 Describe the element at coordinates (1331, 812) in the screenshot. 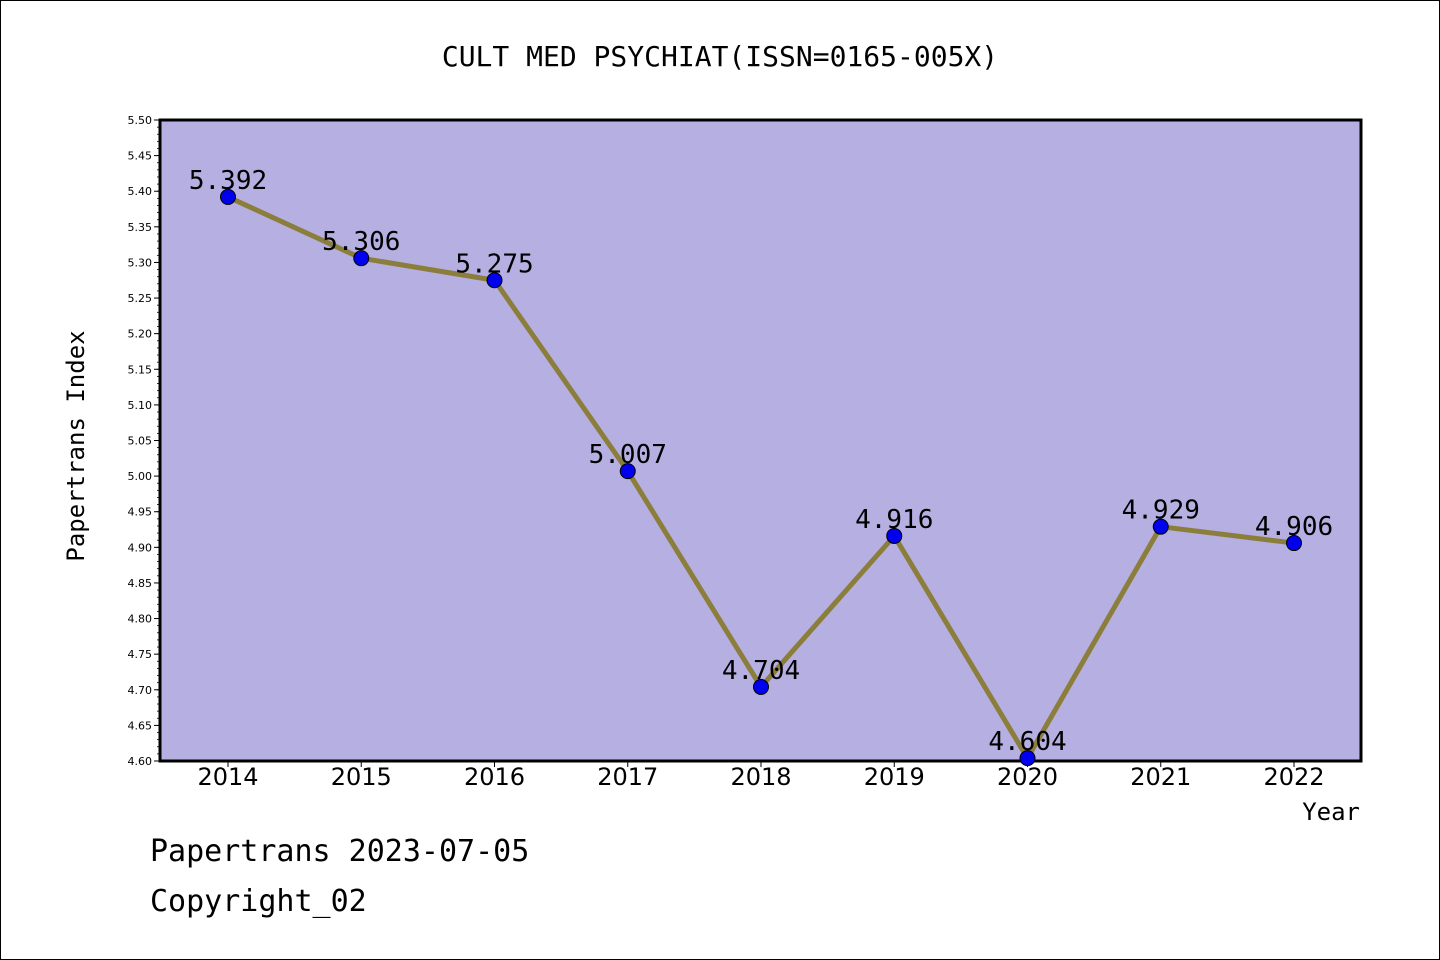

I see `x-axis-label: Year` at that location.